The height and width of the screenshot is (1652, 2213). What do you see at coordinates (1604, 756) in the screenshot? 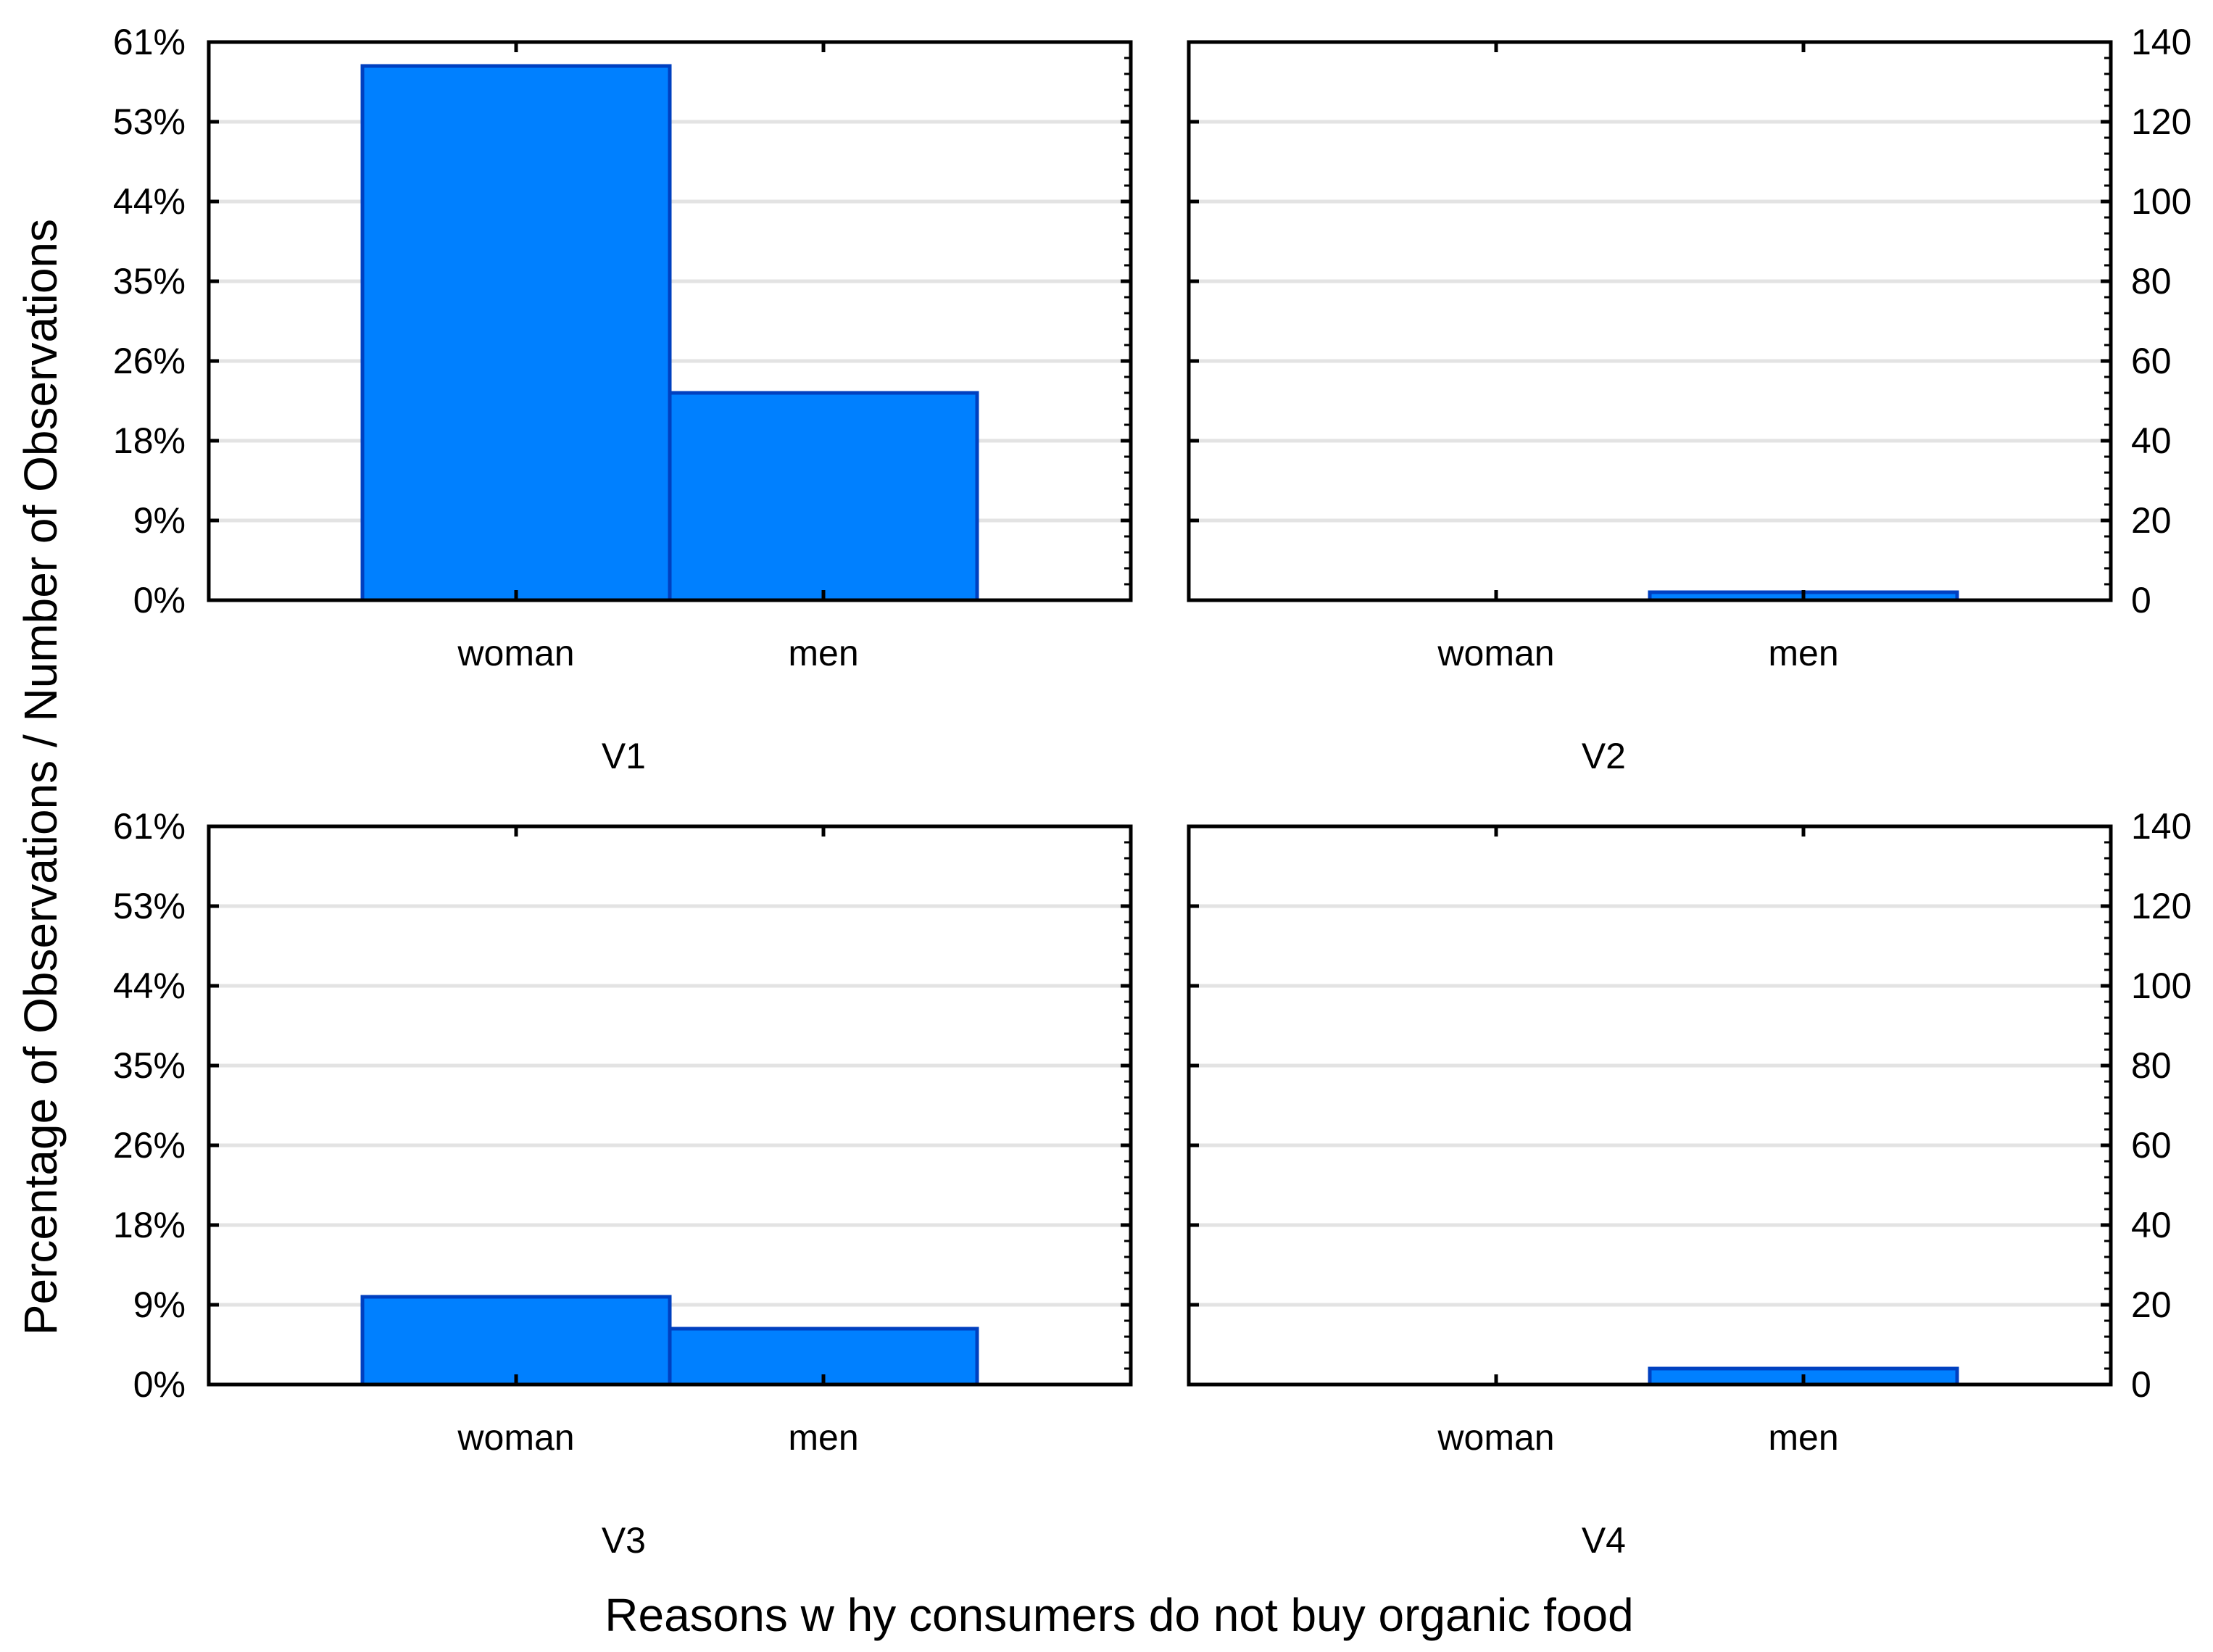
I see `panel-title: V2` at bounding box center [1604, 756].